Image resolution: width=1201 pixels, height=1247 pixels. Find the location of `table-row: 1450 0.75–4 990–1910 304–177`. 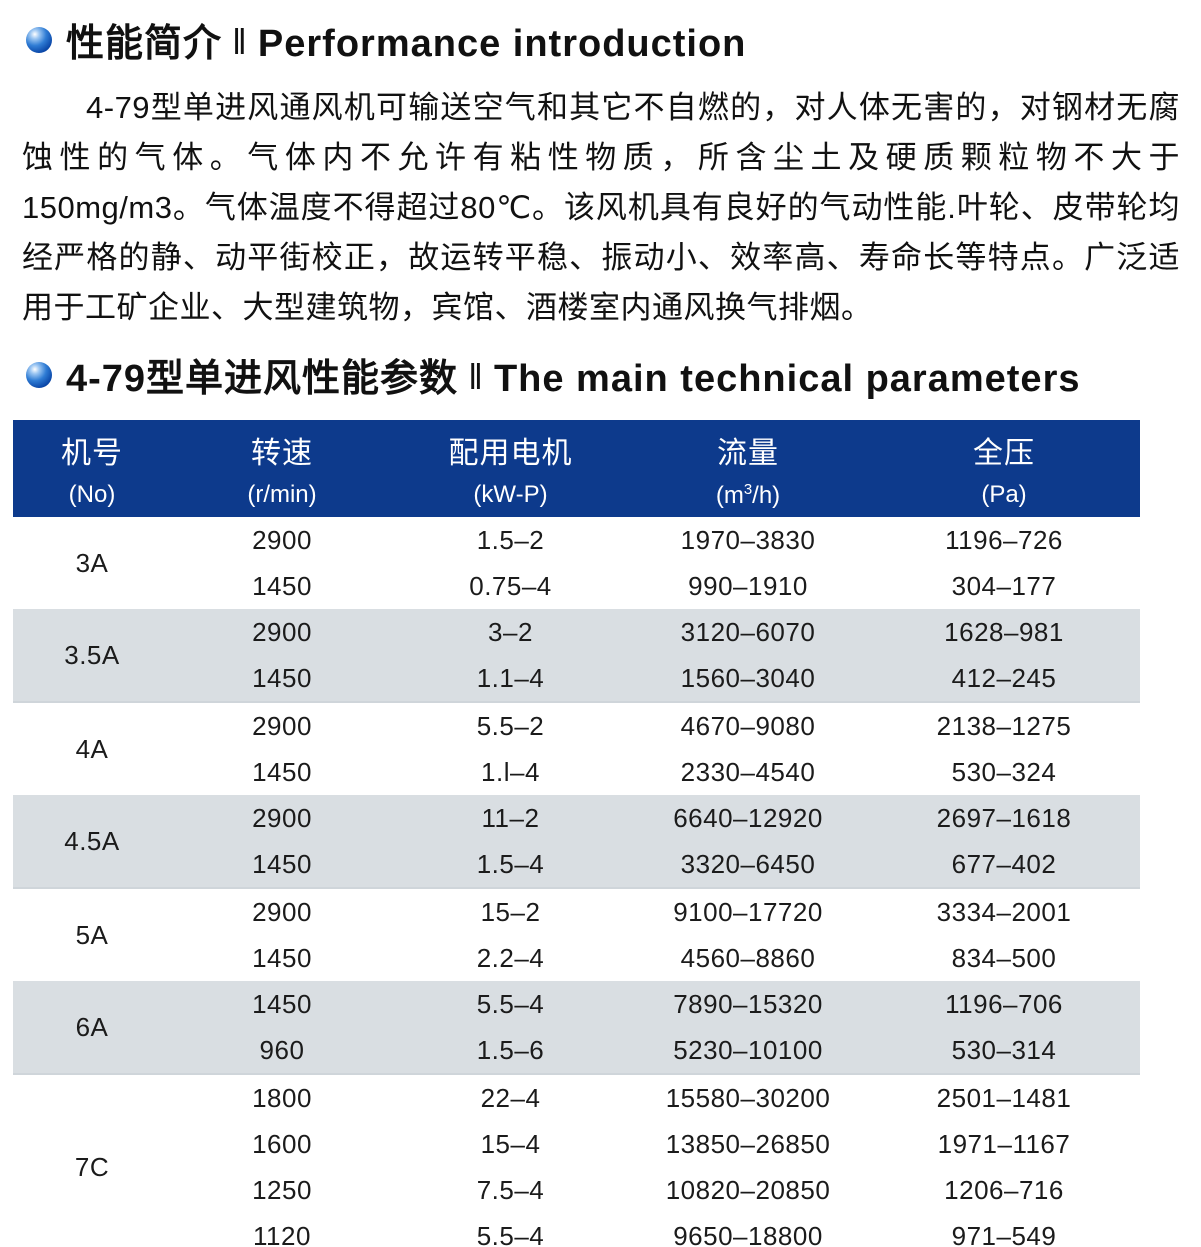

table-row: 1450 0.75–4 990–1910 304–177 is located at coordinates (576, 586).